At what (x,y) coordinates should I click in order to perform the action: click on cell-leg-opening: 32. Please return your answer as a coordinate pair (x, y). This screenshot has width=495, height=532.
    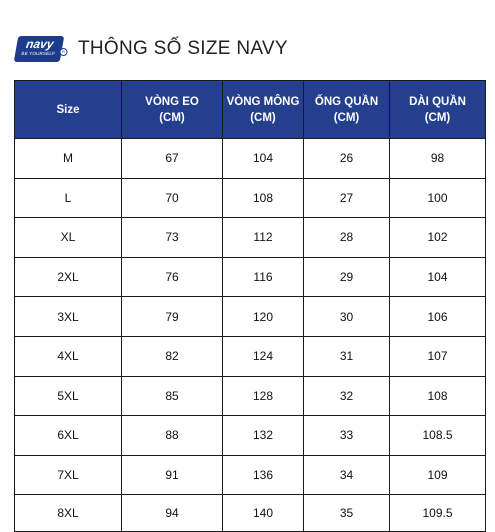
    Looking at the image, I should click on (346, 396).